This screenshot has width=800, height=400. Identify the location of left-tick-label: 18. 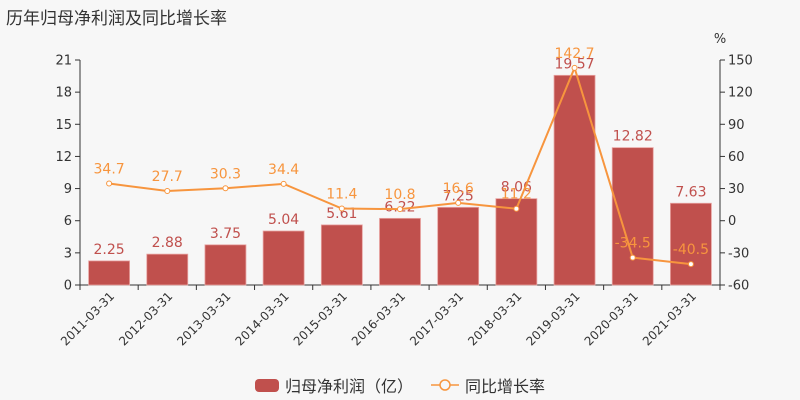
(63, 93).